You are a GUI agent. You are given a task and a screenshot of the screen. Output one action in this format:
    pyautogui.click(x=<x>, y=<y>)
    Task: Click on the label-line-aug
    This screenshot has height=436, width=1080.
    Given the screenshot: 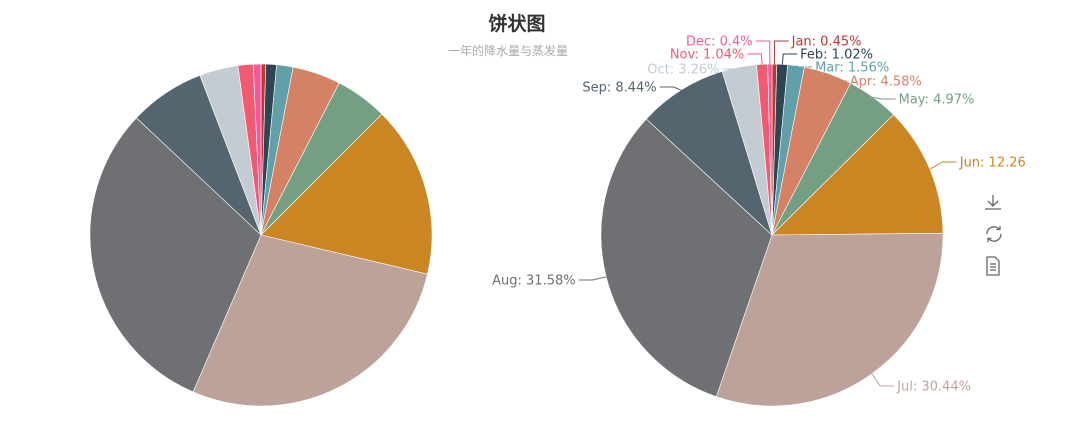 What is the action you would take?
    pyautogui.click(x=592, y=278)
    